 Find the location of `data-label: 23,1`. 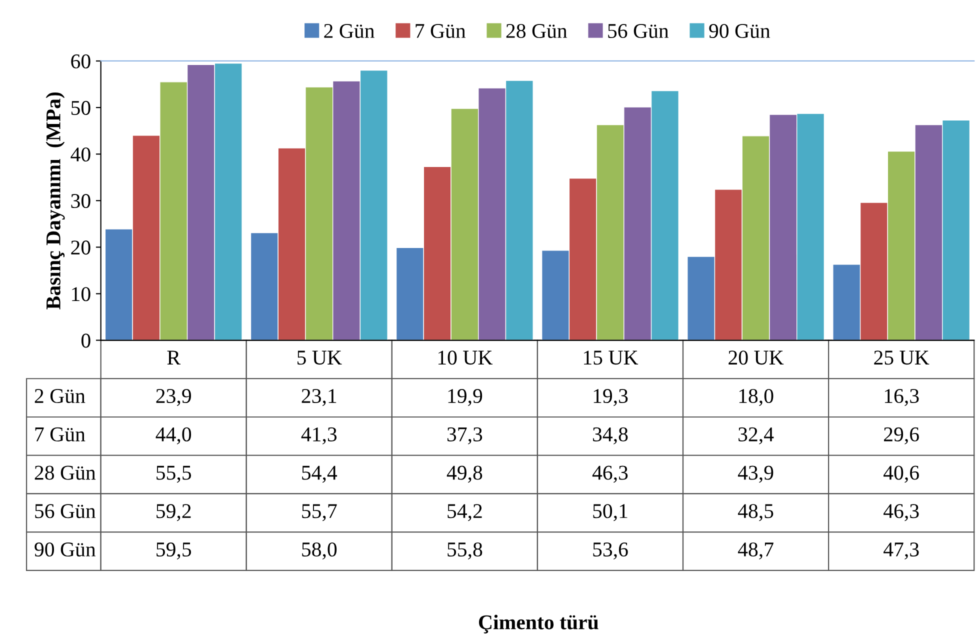

data-label: 23,1 is located at coordinates (319, 397).